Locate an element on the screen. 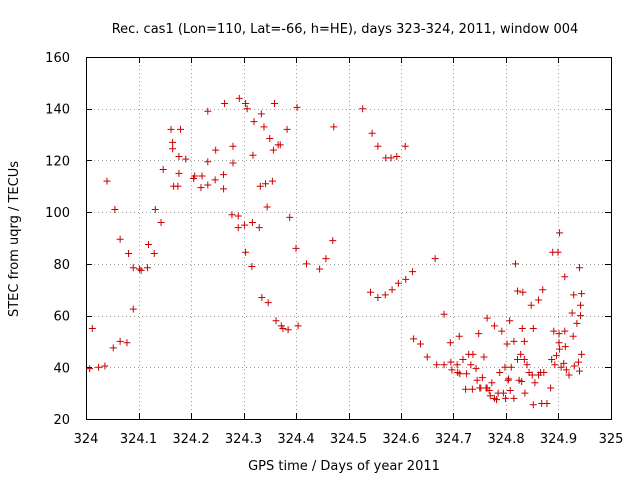 The height and width of the screenshot is (480, 640). y-axis-label: STEC from uqrg / TECUs is located at coordinates (14, 239).